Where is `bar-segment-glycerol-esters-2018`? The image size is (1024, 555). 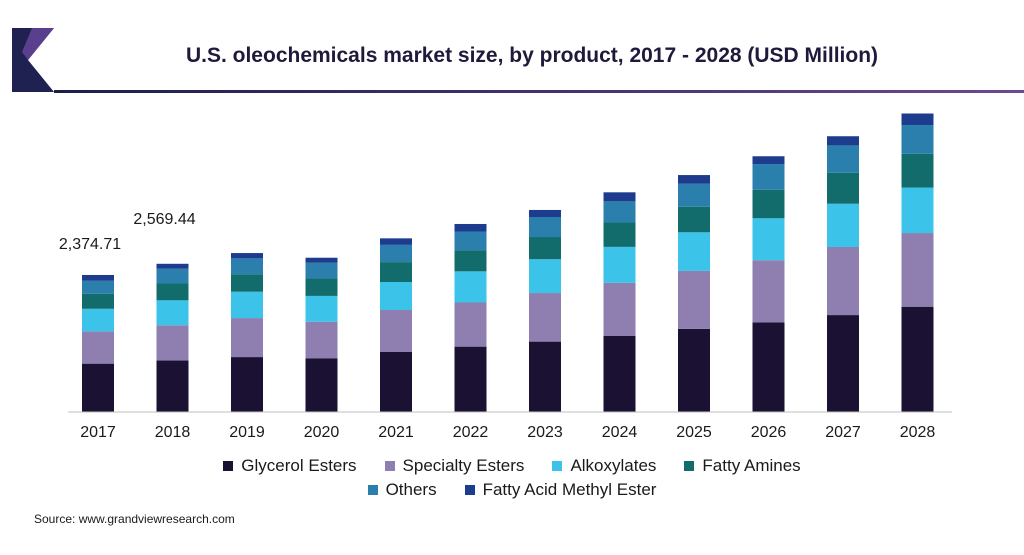
bar-segment-glycerol-esters-2018 is located at coordinates (172, 386).